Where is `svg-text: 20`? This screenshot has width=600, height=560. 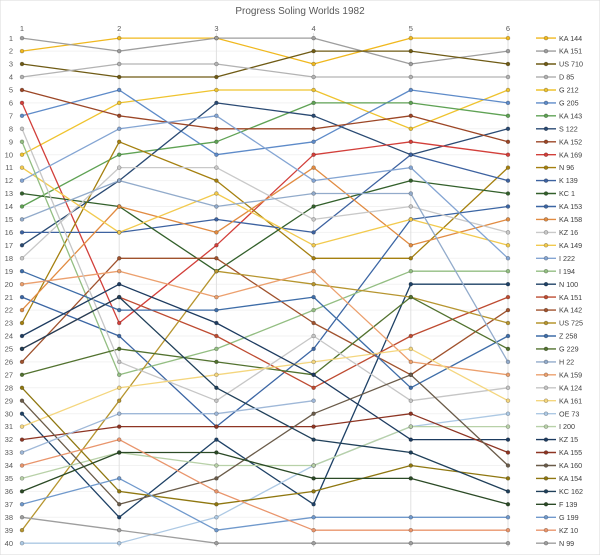 svg-text: 20 is located at coordinates (9, 284).